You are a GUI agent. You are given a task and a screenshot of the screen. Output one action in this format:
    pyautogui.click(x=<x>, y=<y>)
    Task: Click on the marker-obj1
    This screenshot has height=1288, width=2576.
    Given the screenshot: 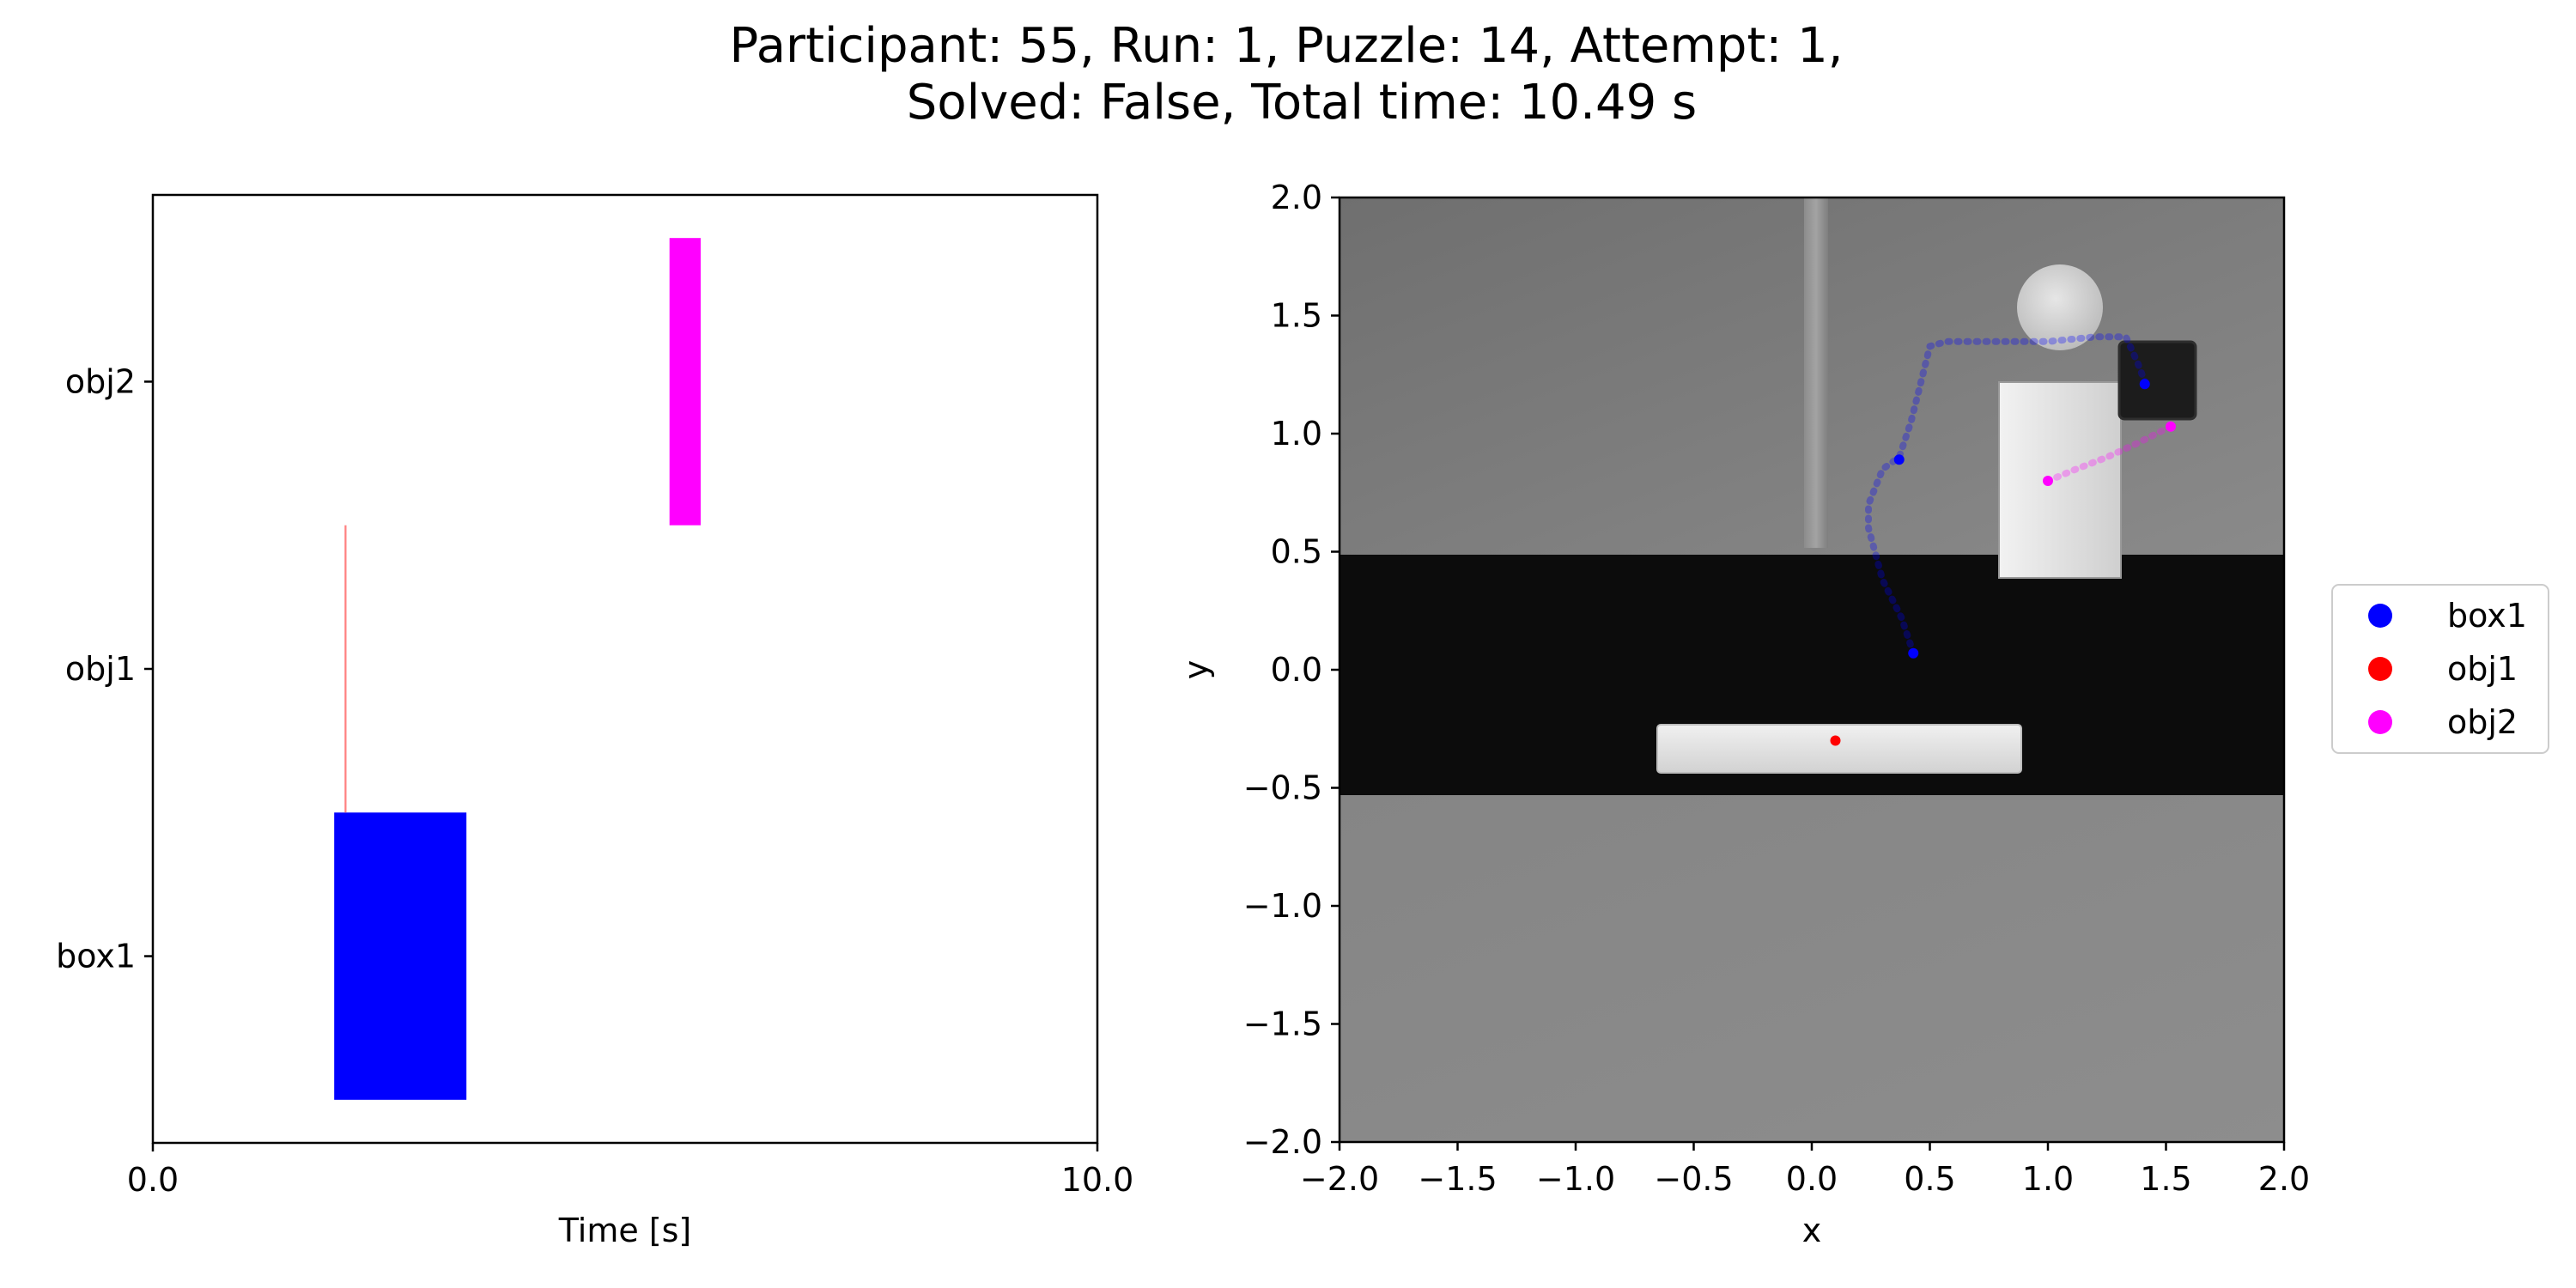 What is the action you would take?
    pyautogui.click(x=1836, y=740)
    